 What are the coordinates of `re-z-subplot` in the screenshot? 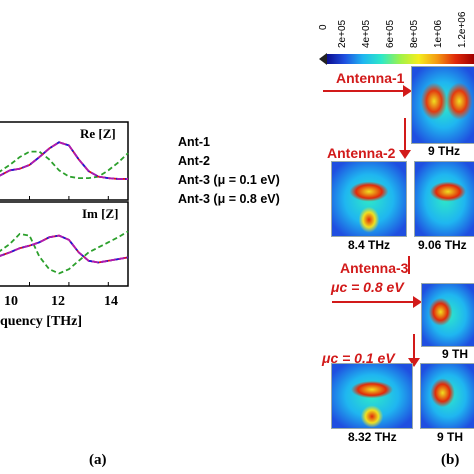 It's located at (64, 161).